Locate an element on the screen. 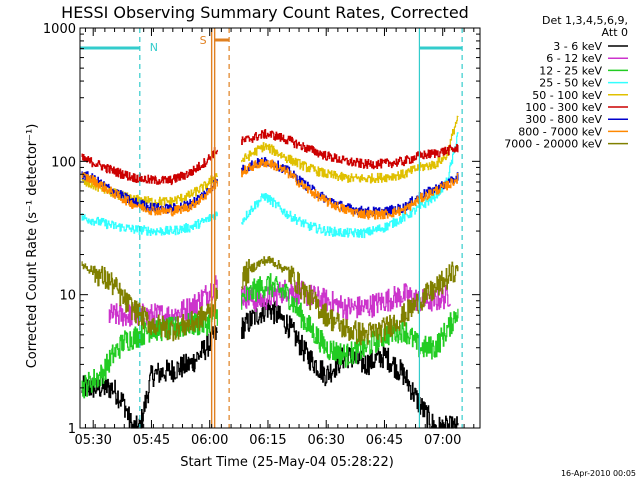 The width and height of the screenshot is (640, 480). legend-header: Det 1,3,4,5,6,9, is located at coordinates (585, 20).